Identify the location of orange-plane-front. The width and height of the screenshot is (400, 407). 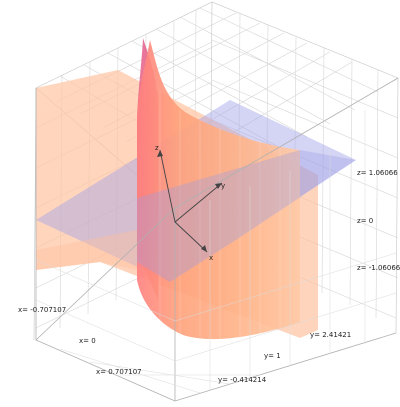
(86, 250).